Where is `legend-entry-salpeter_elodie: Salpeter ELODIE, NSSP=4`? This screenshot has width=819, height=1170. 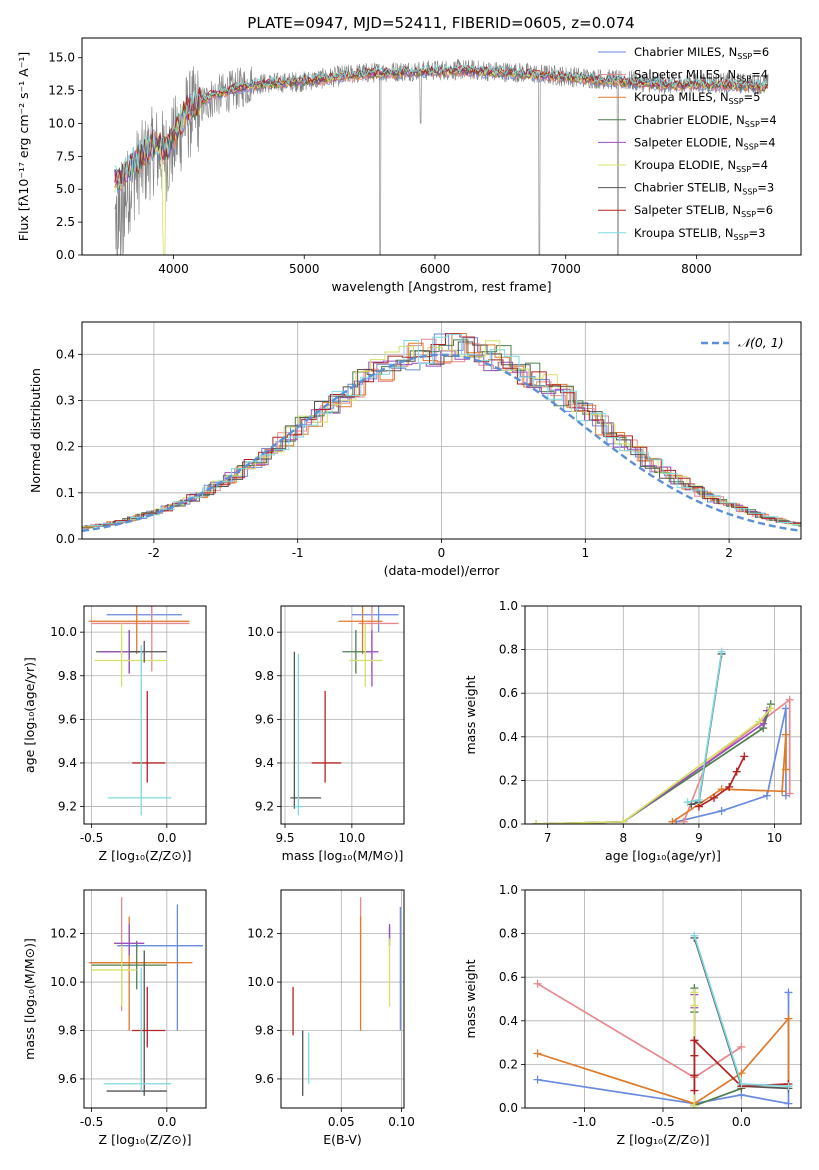 legend-entry-salpeter_elodie: Salpeter ELODIE, NSSP=4 is located at coordinates (705, 143).